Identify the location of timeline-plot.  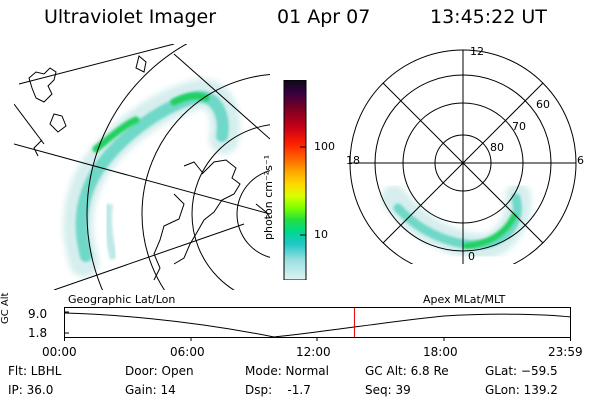
(318, 324).